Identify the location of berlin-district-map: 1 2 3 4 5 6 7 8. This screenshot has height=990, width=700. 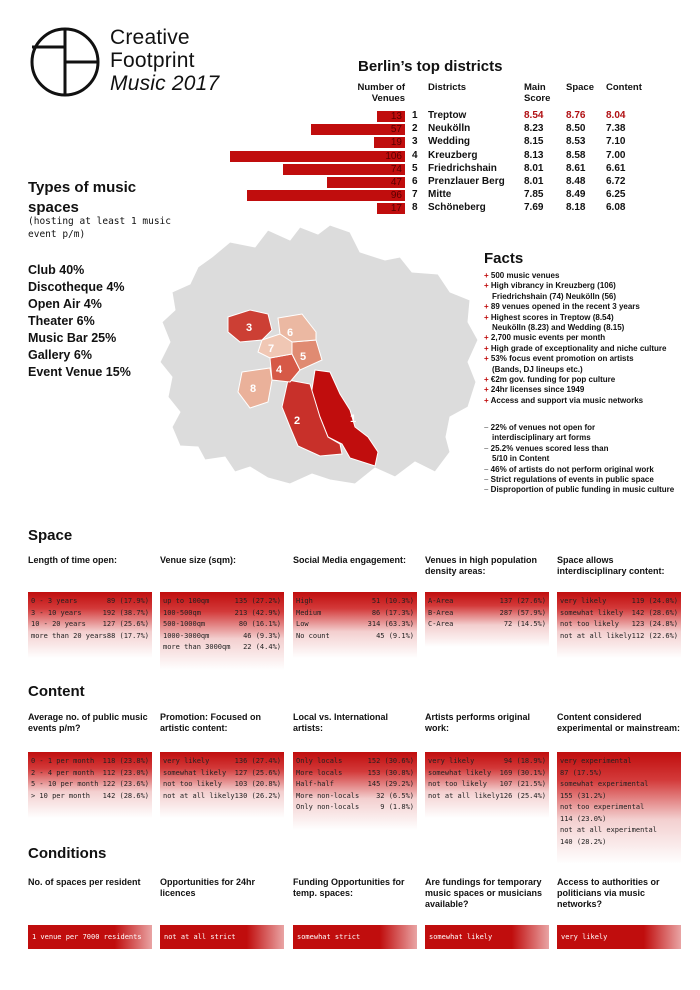
(319, 354).